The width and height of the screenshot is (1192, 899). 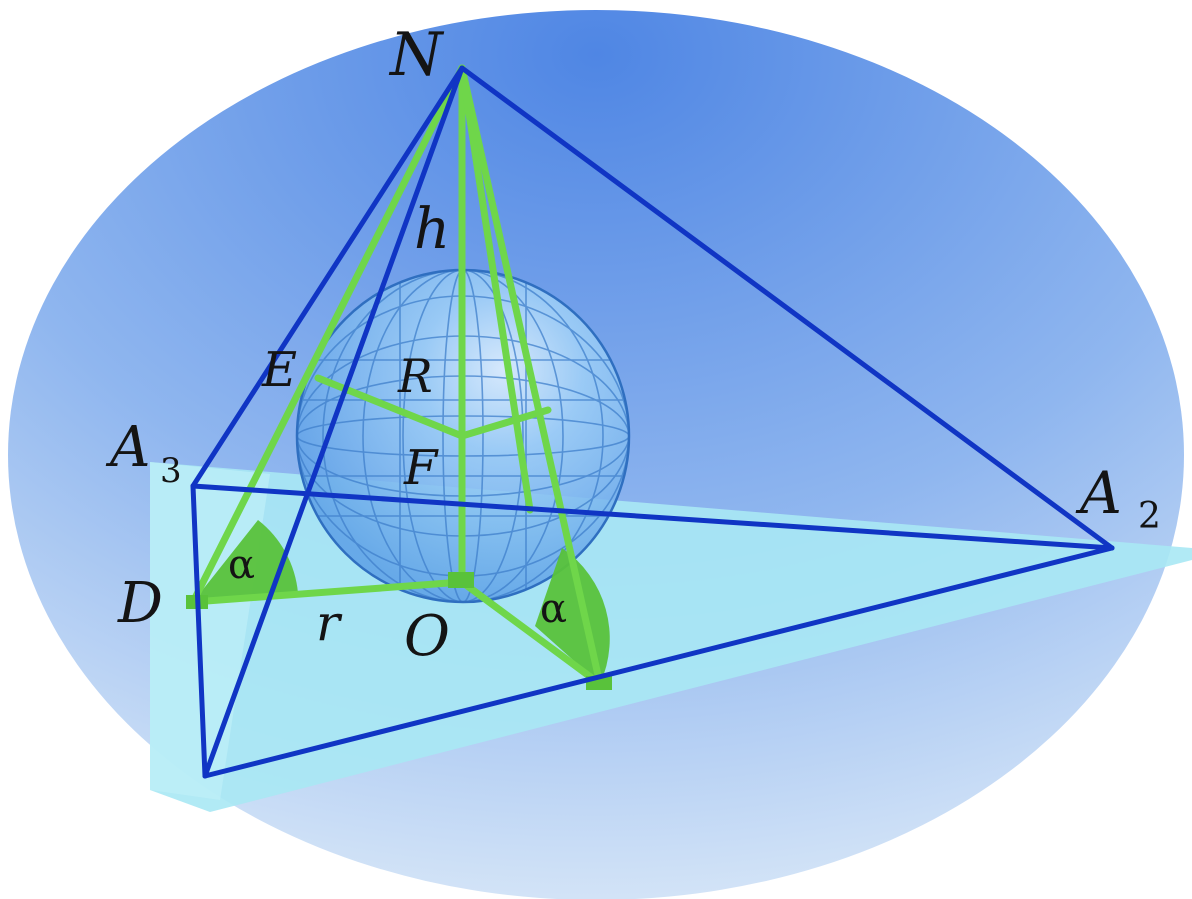 What do you see at coordinates (421, 468) in the screenshot?
I see `label-center-f: F` at bounding box center [421, 468].